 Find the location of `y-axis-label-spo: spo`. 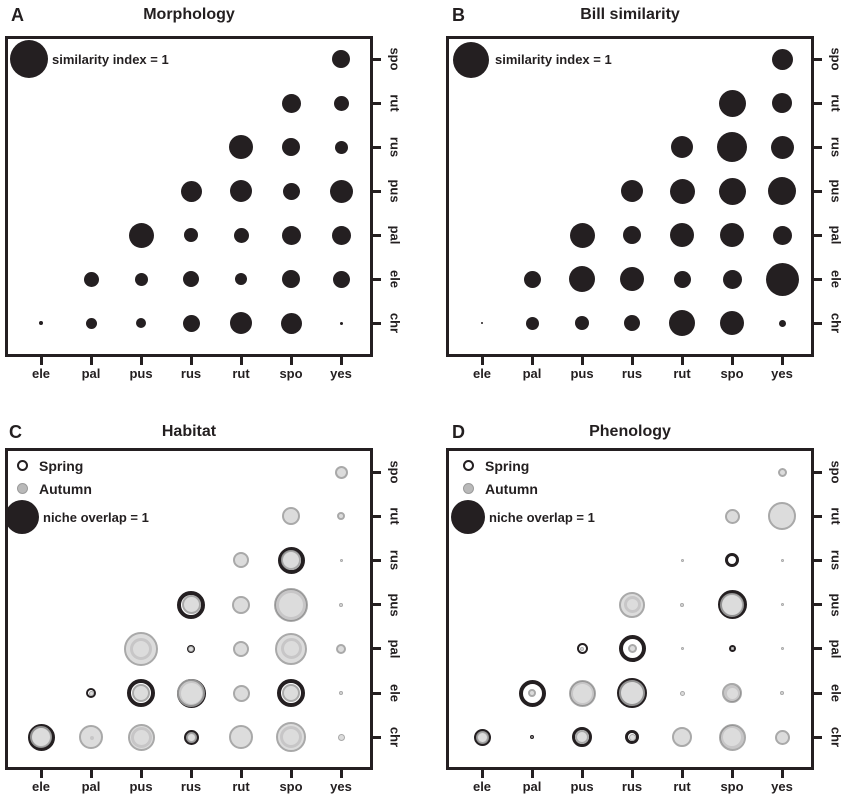

y-axis-label-spo: spo is located at coordinates (836, 59).